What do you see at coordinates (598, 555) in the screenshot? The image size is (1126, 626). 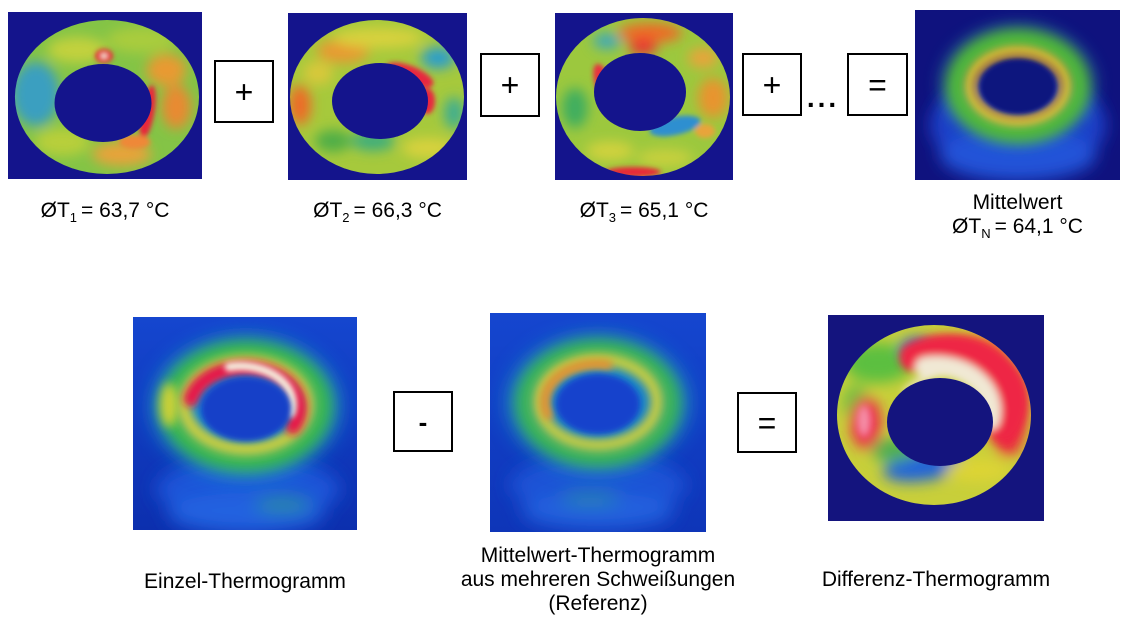 I see `referenz-caption-line1: Mittelwert-Thermogramm` at bounding box center [598, 555].